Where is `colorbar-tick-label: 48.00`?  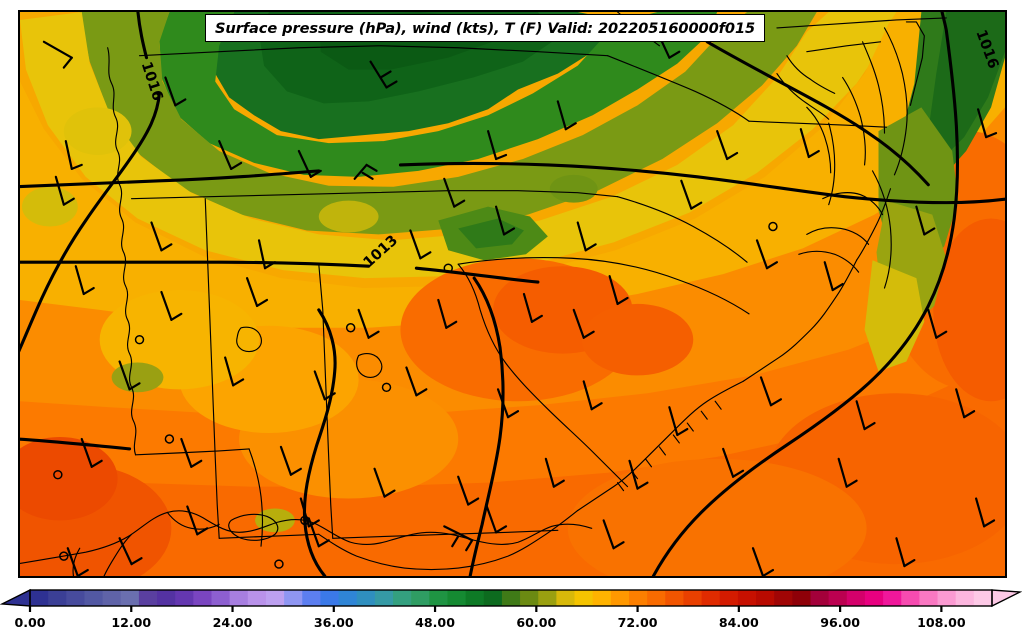 colorbar-tick-label: 48.00 is located at coordinates (435, 622).